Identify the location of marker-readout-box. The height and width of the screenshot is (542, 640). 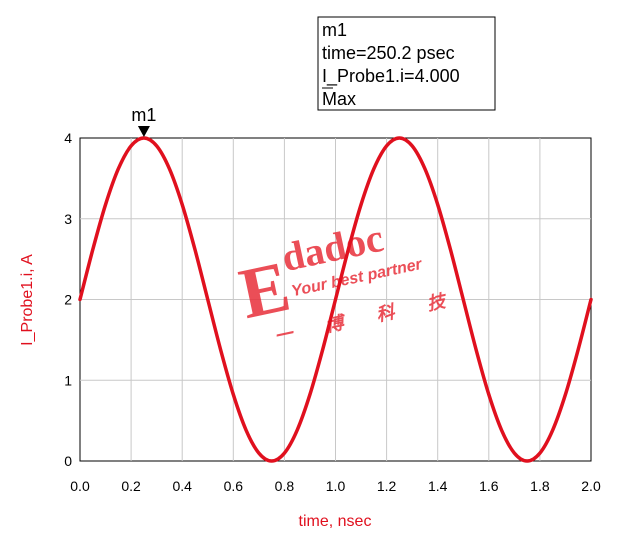
(406, 63).